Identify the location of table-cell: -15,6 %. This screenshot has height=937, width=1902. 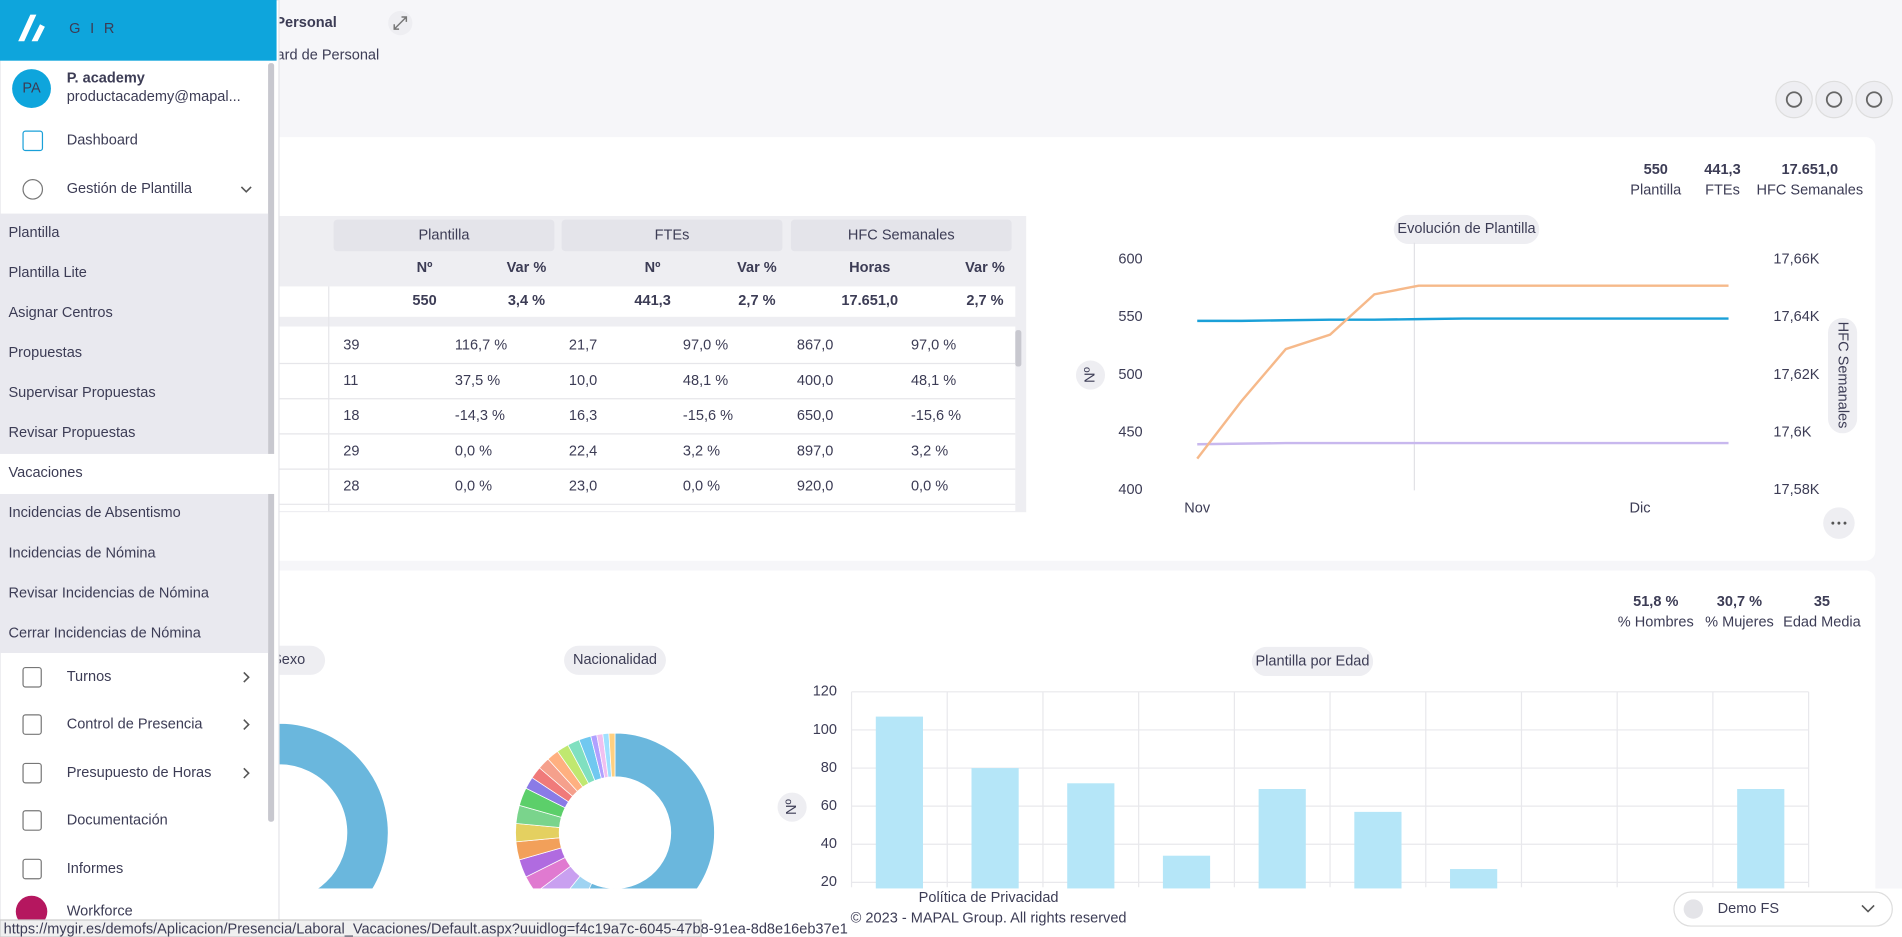
(708, 416).